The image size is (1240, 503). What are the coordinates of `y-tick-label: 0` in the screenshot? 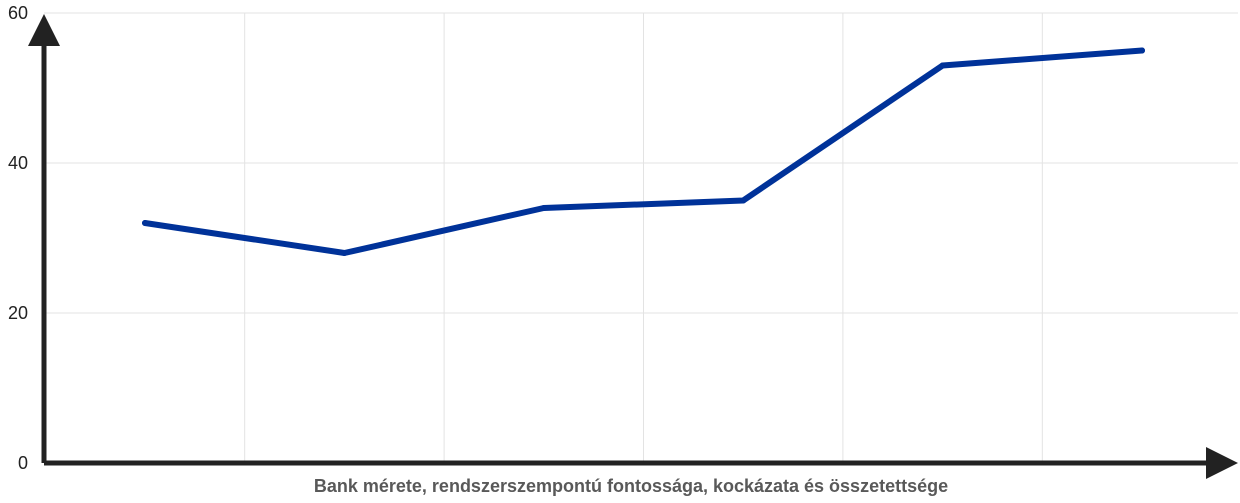 It's located at (23, 463).